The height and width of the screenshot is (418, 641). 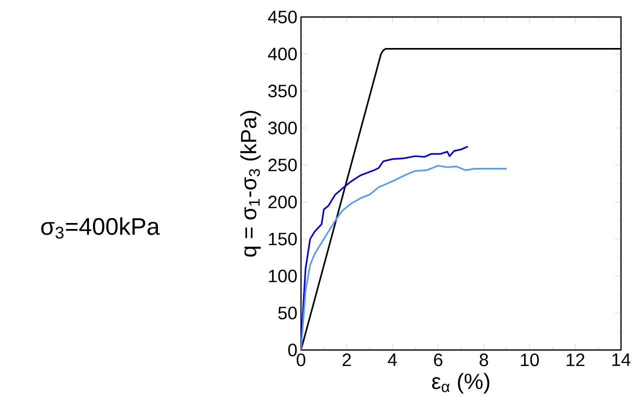 I want to click on y-tick-label: 50, so click(x=287, y=313).